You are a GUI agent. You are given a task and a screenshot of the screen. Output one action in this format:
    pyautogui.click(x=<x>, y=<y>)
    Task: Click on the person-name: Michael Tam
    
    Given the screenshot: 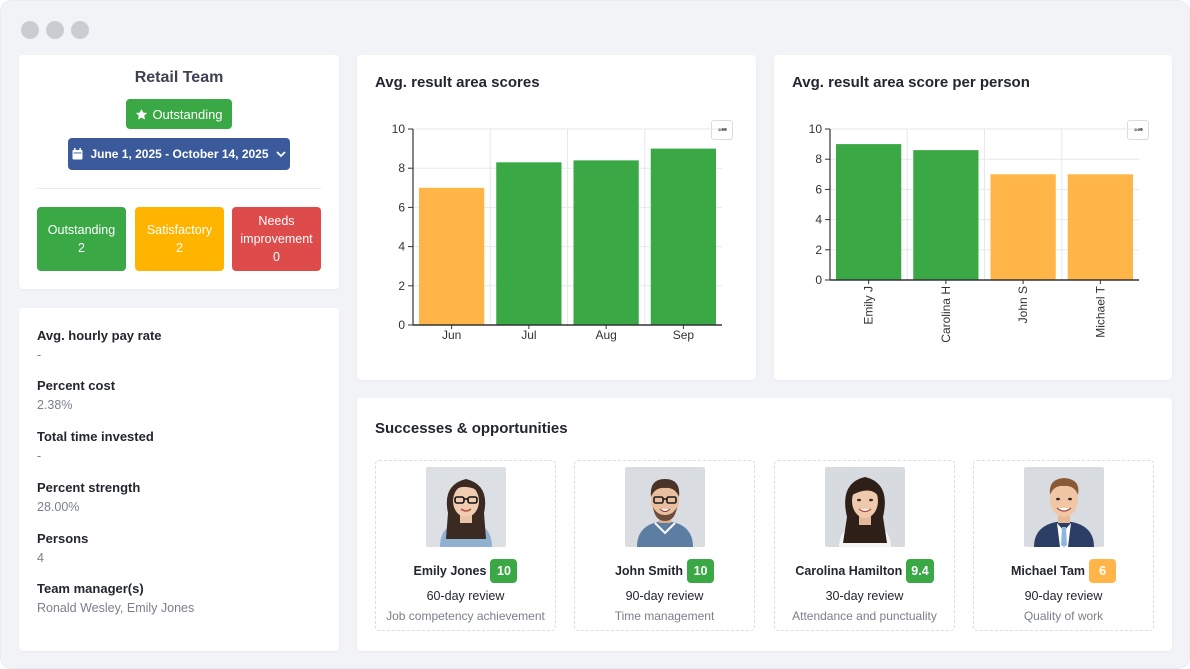 What is the action you would take?
    pyautogui.click(x=1048, y=571)
    